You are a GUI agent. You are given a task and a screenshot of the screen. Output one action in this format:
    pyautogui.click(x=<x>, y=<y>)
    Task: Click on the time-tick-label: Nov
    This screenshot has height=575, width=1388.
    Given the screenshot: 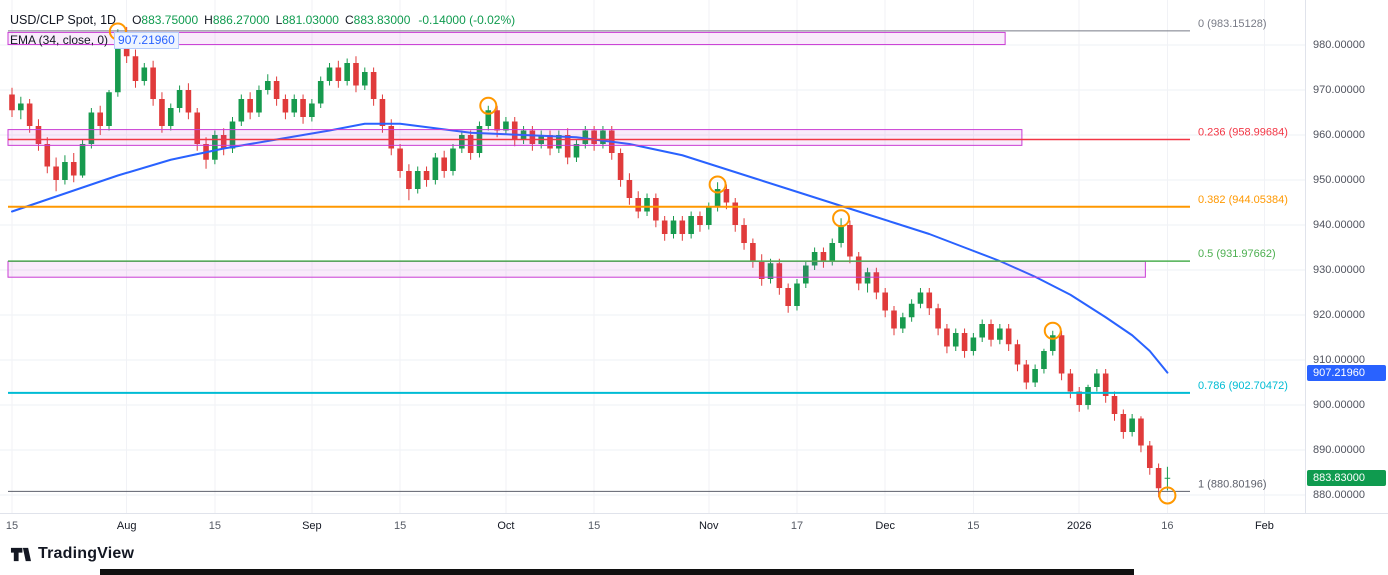 What is the action you would take?
    pyautogui.click(x=708, y=526)
    